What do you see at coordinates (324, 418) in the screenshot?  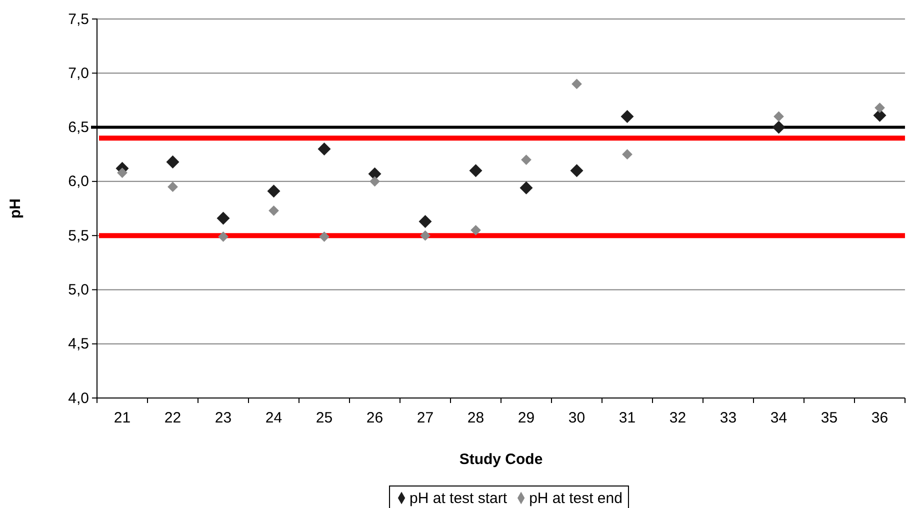 I see `x-tick-label: 25` at bounding box center [324, 418].